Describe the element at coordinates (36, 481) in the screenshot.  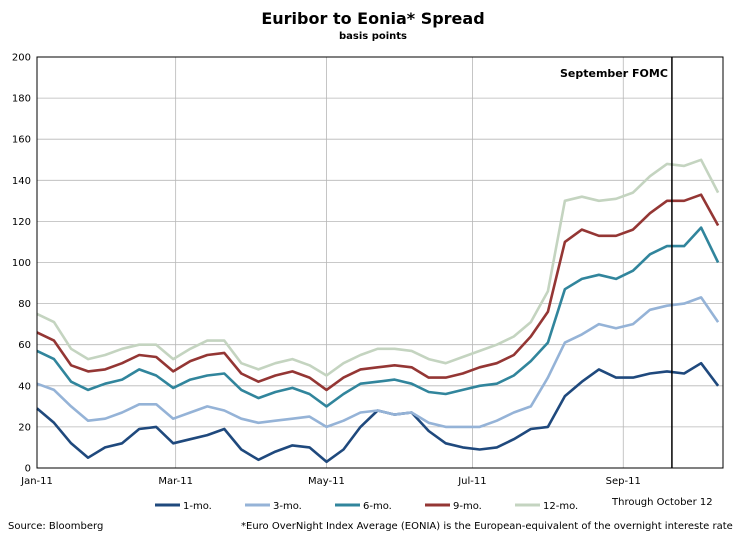
I see `x-tick-label: Jan-11` at that location.